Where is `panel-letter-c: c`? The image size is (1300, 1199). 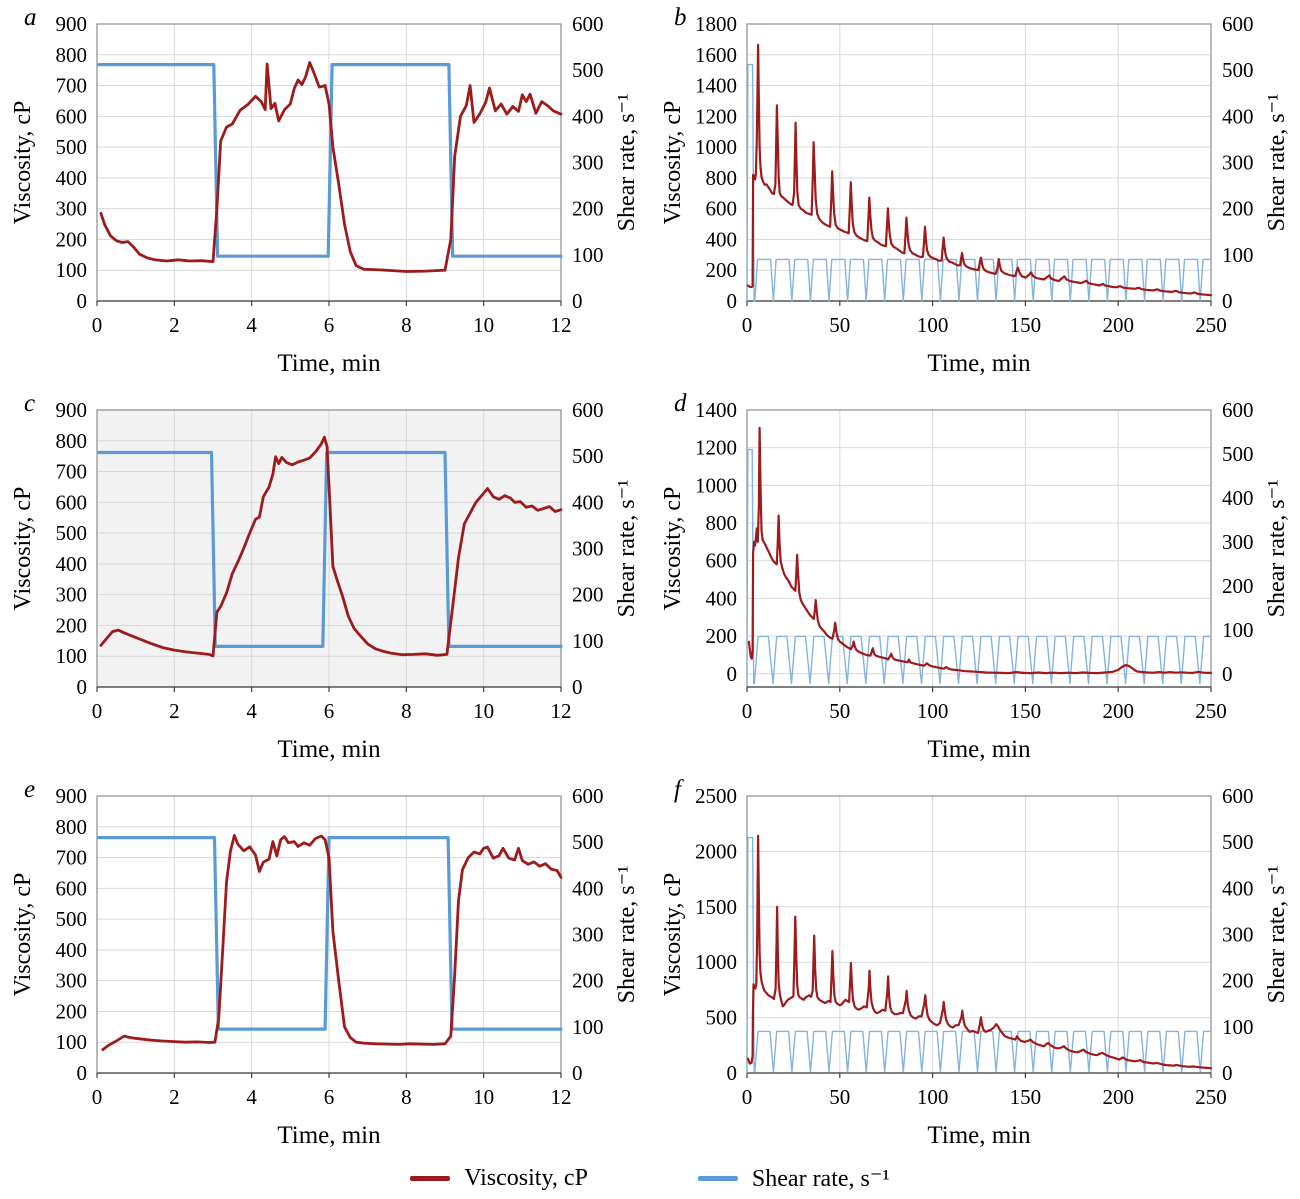 panel-letter-c: c is located at coordinates (30, 403).